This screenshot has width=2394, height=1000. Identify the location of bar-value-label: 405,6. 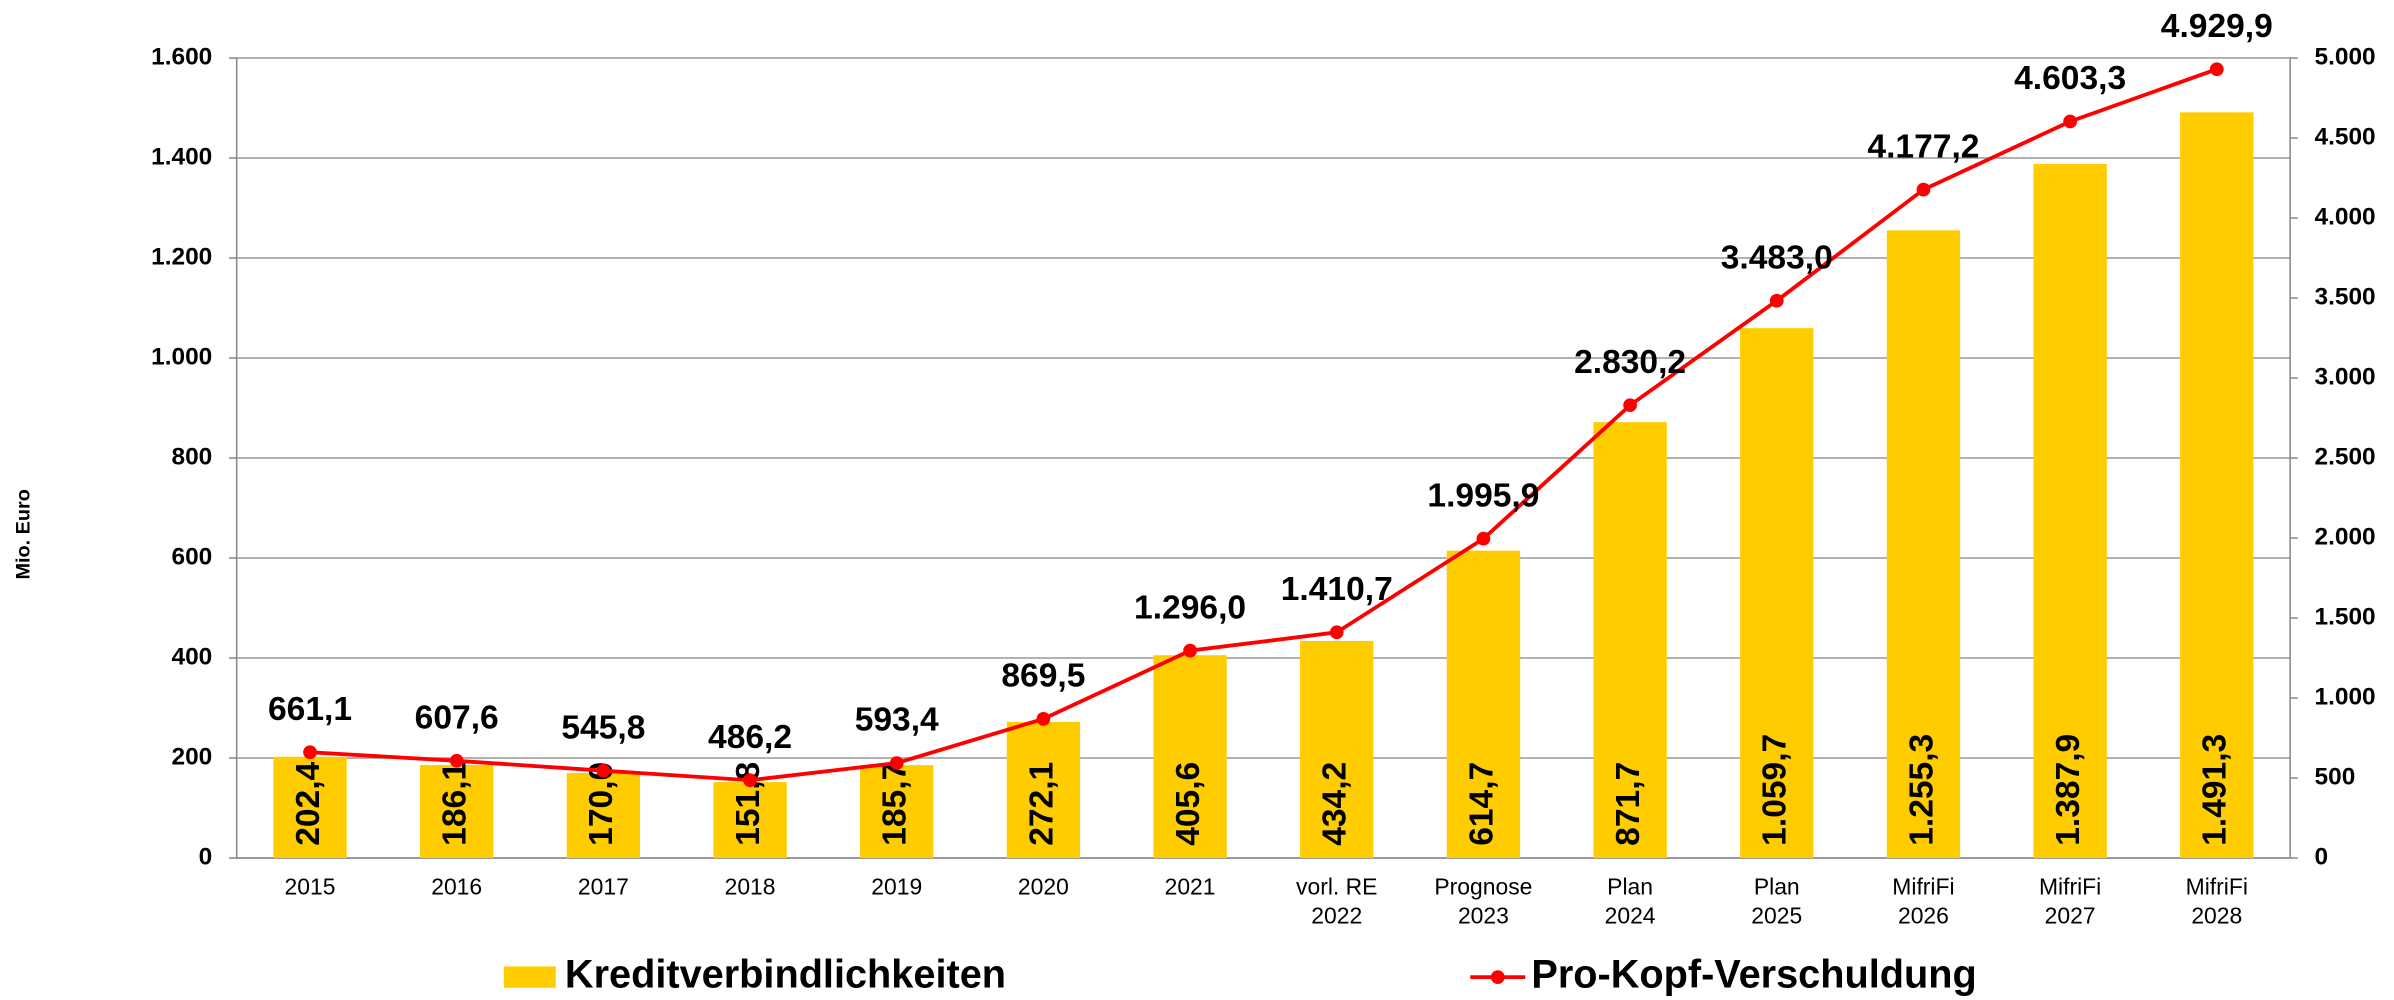
(1188, 804).